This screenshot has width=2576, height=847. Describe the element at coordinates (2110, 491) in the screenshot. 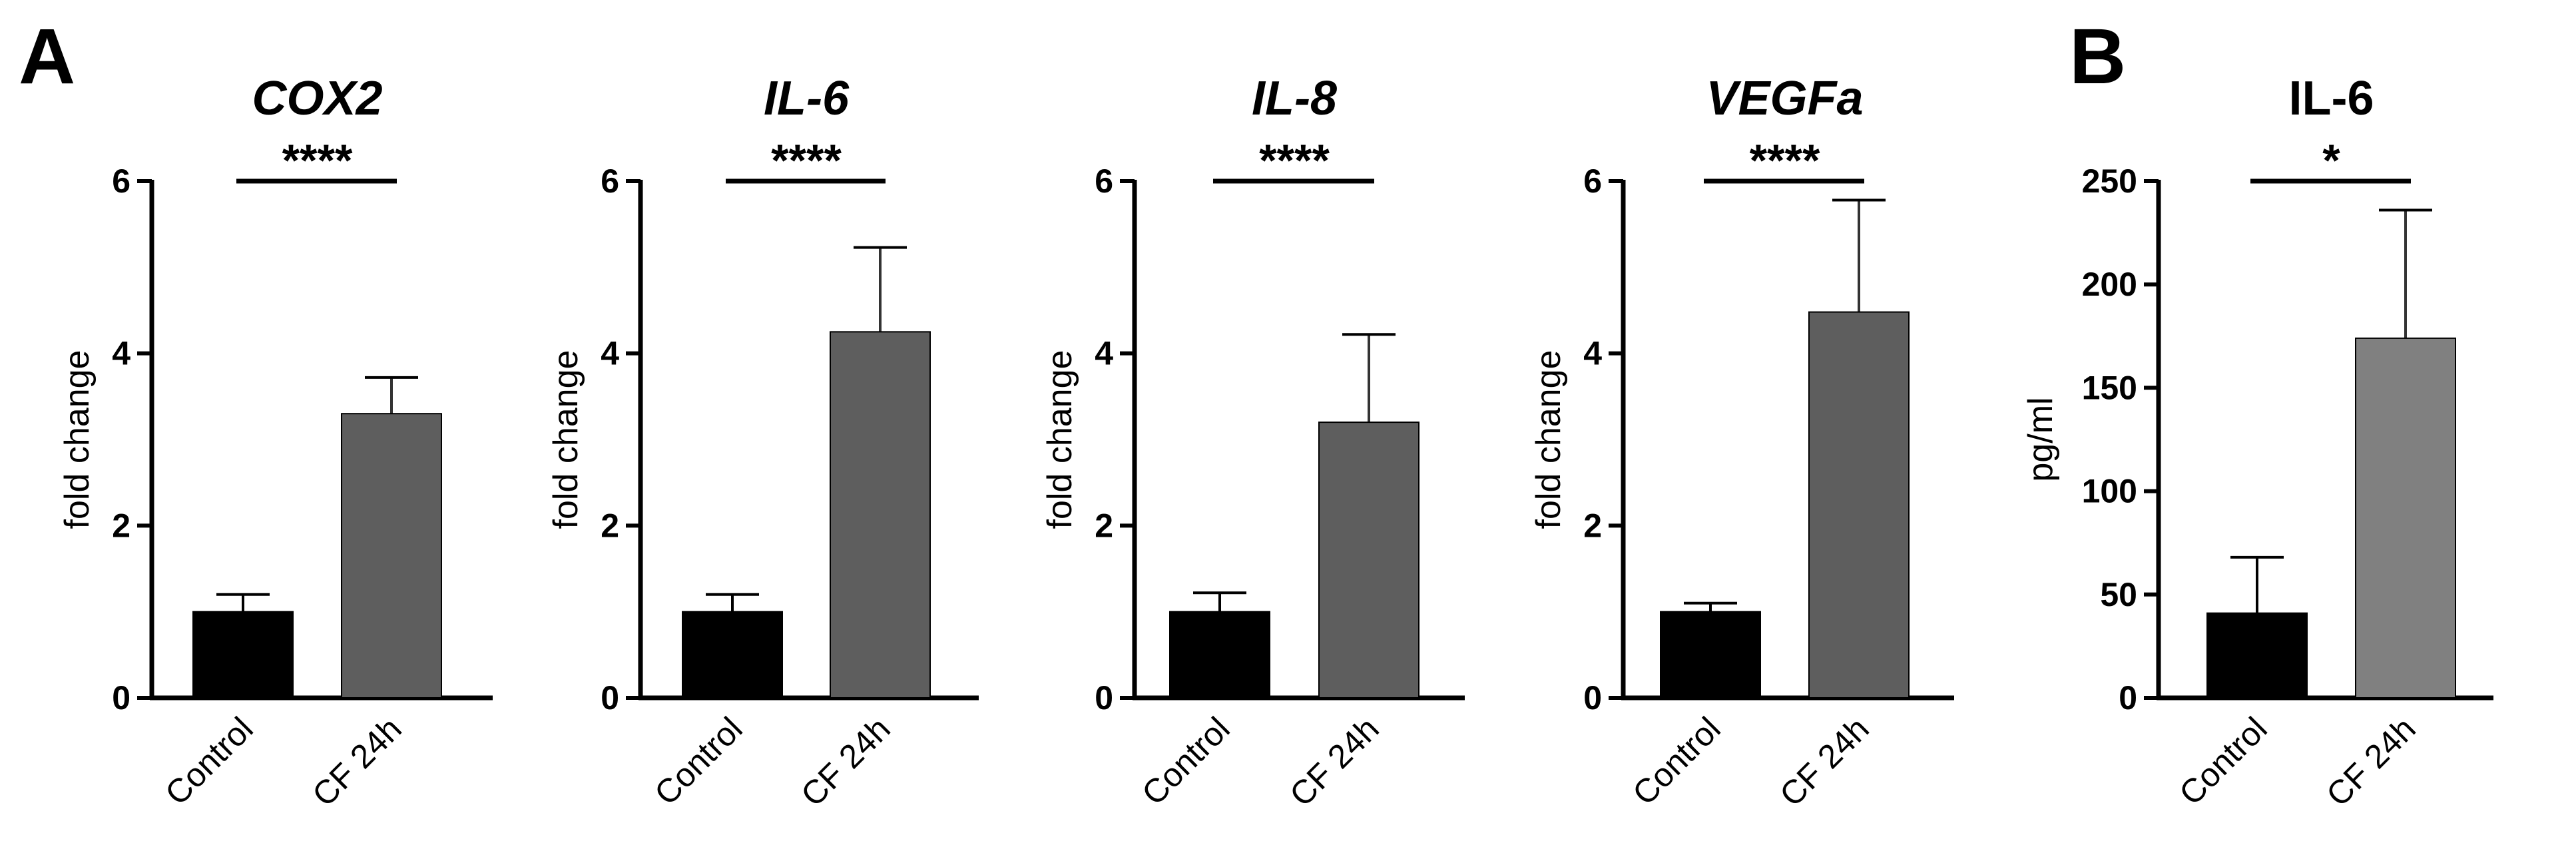

I see `y-tick-label: 100` at that location.